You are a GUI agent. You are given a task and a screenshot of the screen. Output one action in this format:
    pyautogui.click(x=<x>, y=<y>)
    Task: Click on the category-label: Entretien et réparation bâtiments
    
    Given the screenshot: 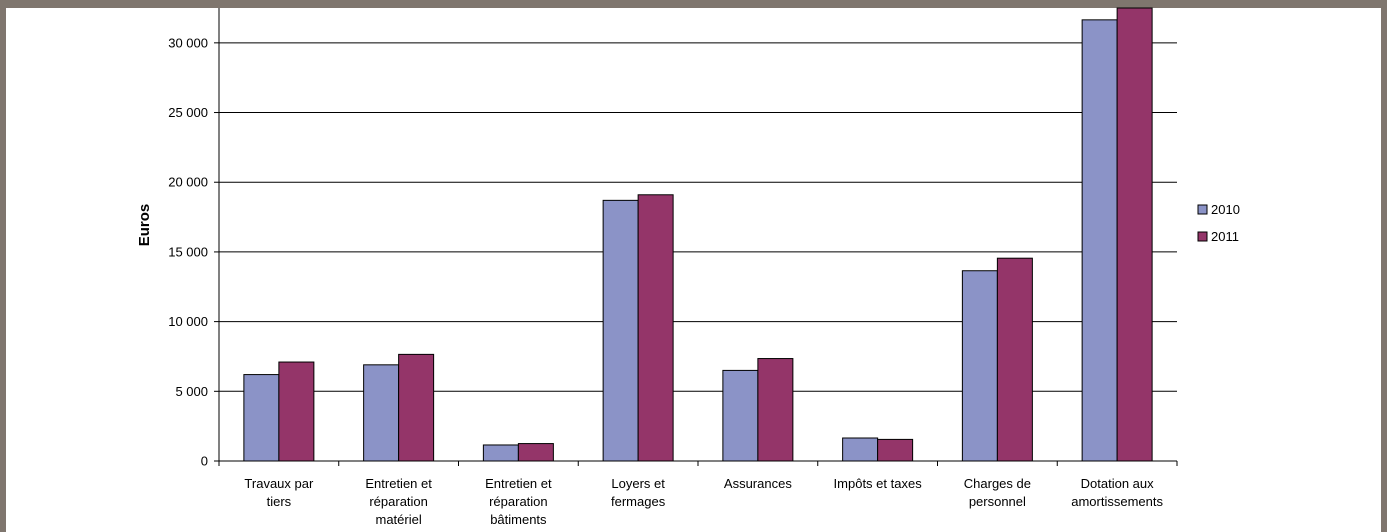 What is the action you would take?
    pyautogui.click(x=518, y=501)
    